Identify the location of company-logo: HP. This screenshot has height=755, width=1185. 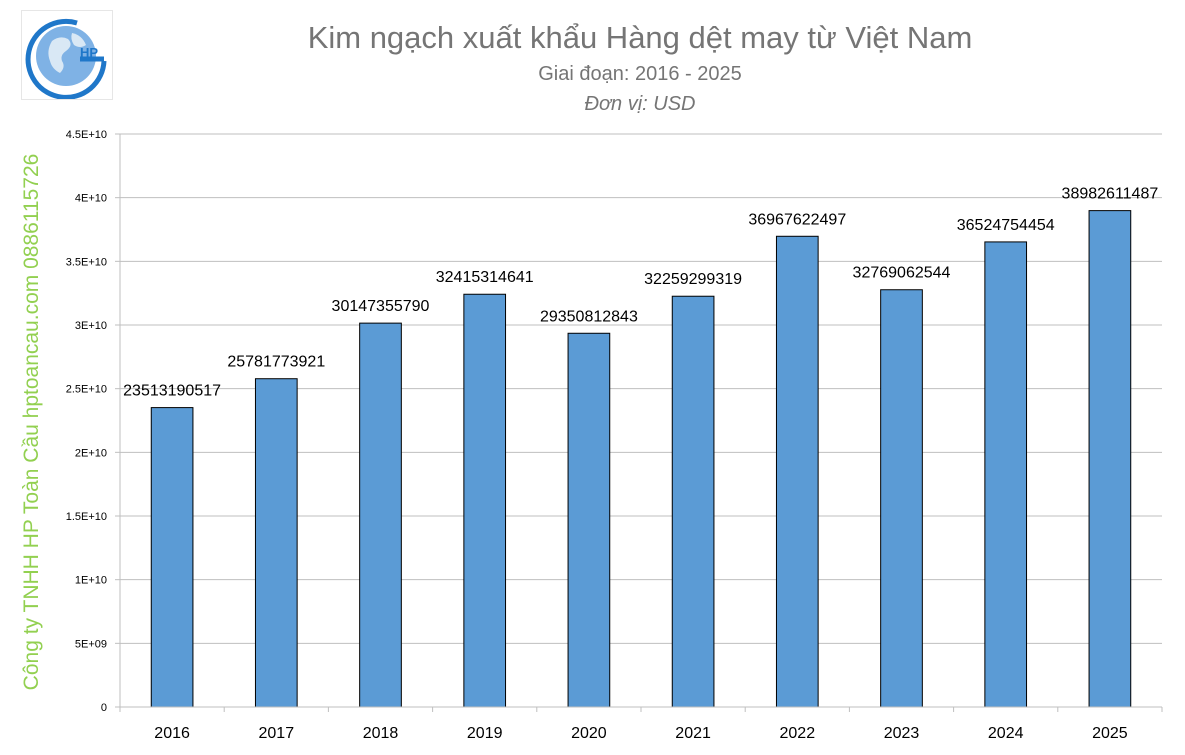
(67, 55).